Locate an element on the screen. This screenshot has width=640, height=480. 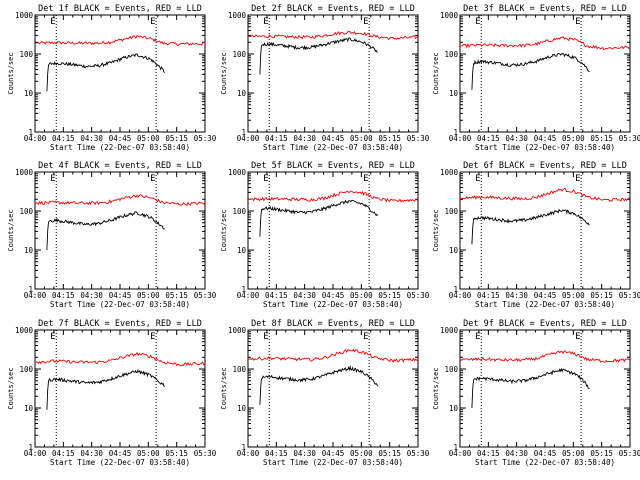
chart-title: Det 6f BLACK = Events, RED = LLD is located at coordinates (545, 166).